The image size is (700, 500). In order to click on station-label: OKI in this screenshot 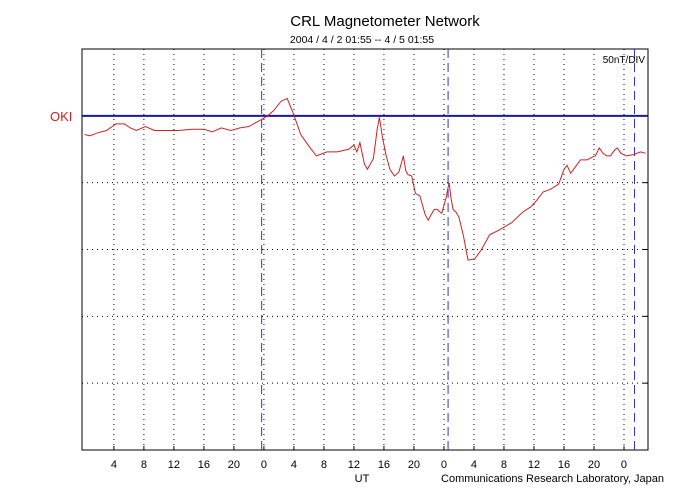, I will do `click(61, 116)`.